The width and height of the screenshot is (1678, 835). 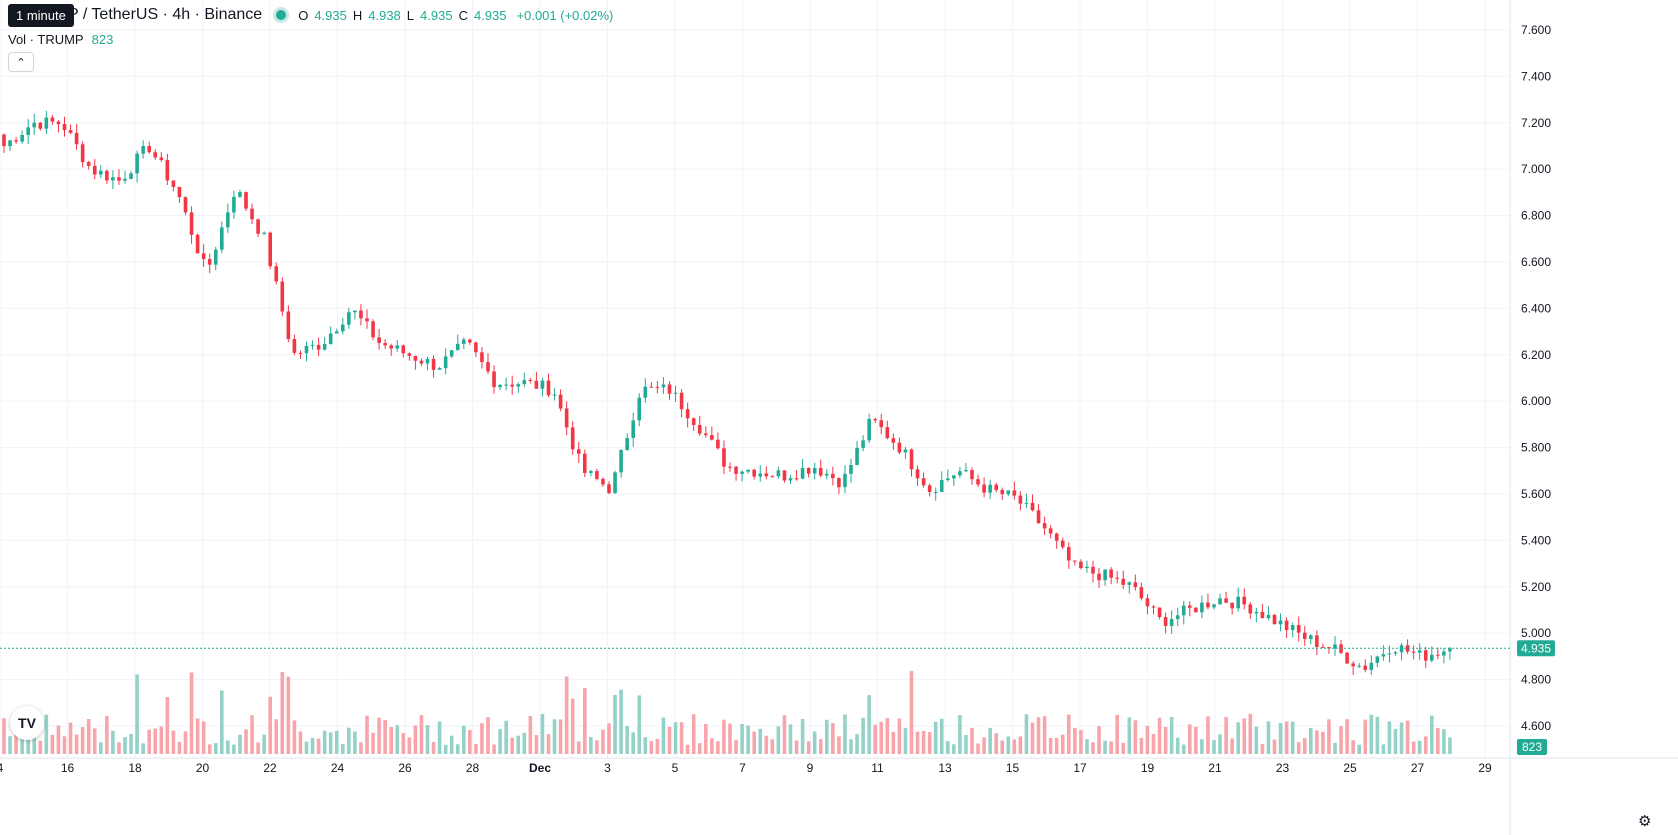 What do you see at coordinates (463, 15) in the screenshot?
I see `close-label: C` at bounding box center [463, 15].